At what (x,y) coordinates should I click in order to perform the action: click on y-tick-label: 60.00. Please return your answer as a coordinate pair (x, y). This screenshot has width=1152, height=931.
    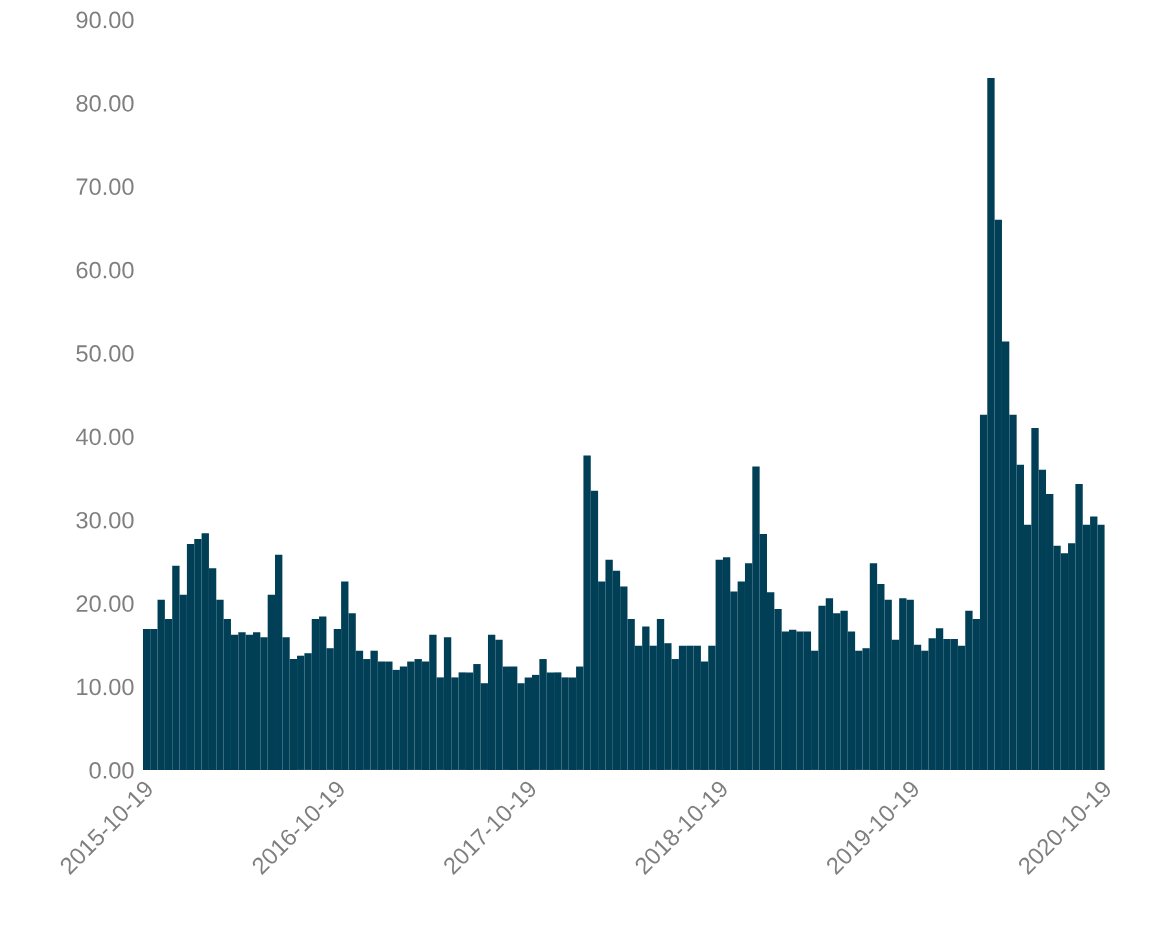
    Looking at the image, I should click on (105, 270).